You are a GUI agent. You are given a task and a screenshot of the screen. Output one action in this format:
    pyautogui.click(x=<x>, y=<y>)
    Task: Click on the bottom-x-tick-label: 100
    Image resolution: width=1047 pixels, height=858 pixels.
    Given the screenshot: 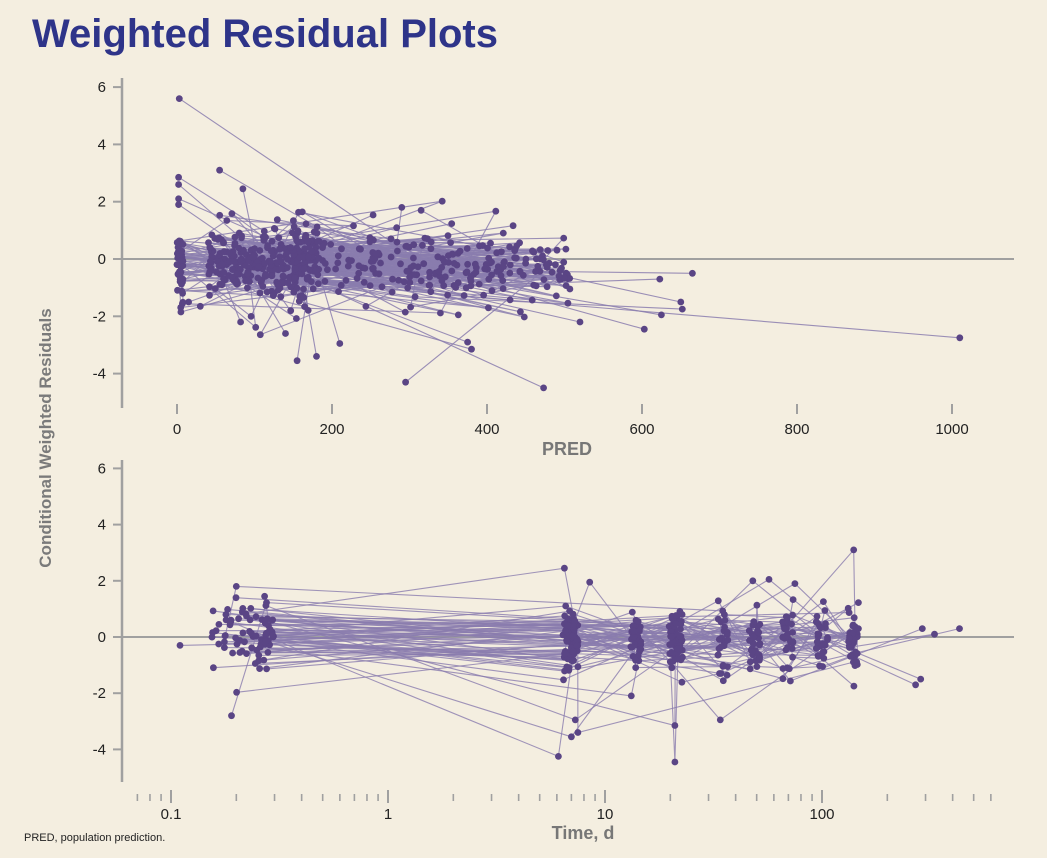 What is the action you would take?
    pyautogui.click(x=821, y=814)
    